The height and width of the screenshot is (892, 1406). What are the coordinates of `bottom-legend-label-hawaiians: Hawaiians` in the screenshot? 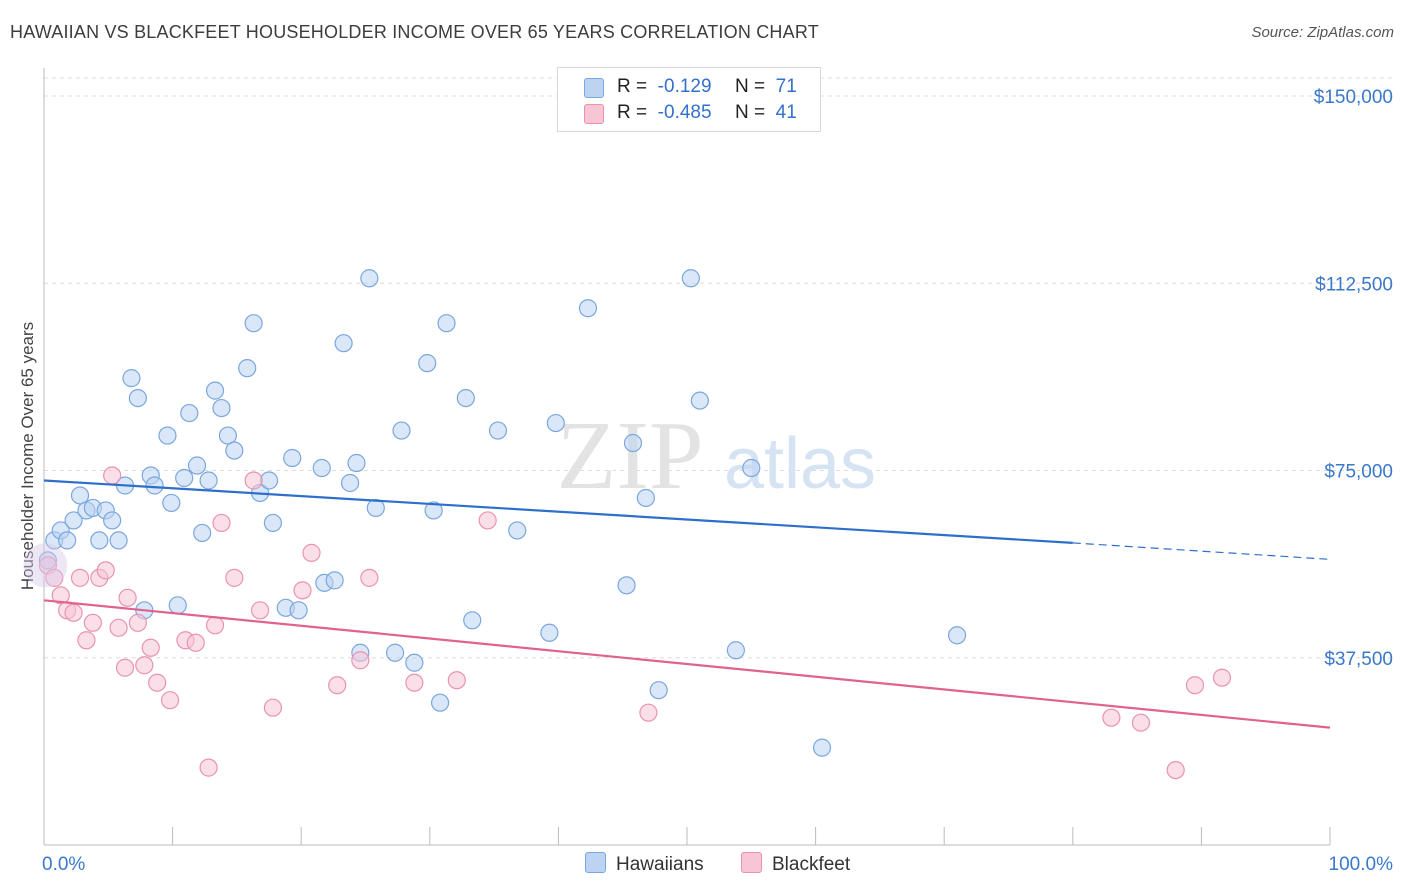 It's located at (660, 864).